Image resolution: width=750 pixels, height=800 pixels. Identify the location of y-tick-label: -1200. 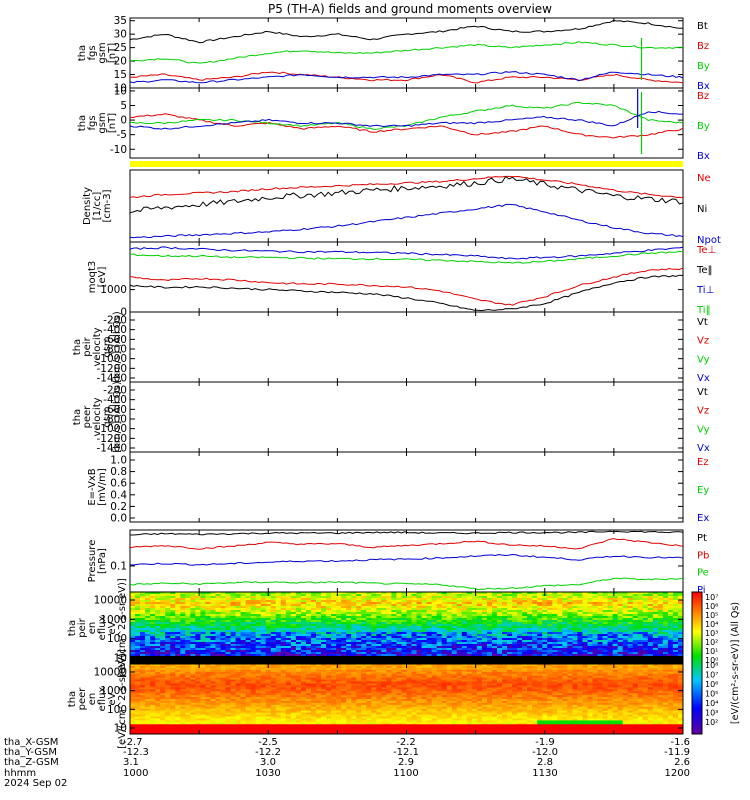
(111, 439).